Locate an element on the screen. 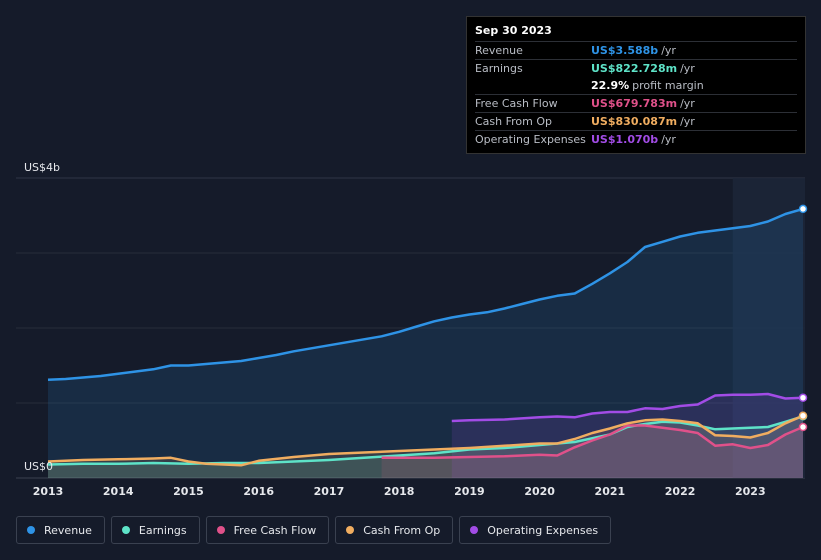 This screenshot has width=821, height=560. x-tick-2023: 2023 is located at coordinates (750, 491).